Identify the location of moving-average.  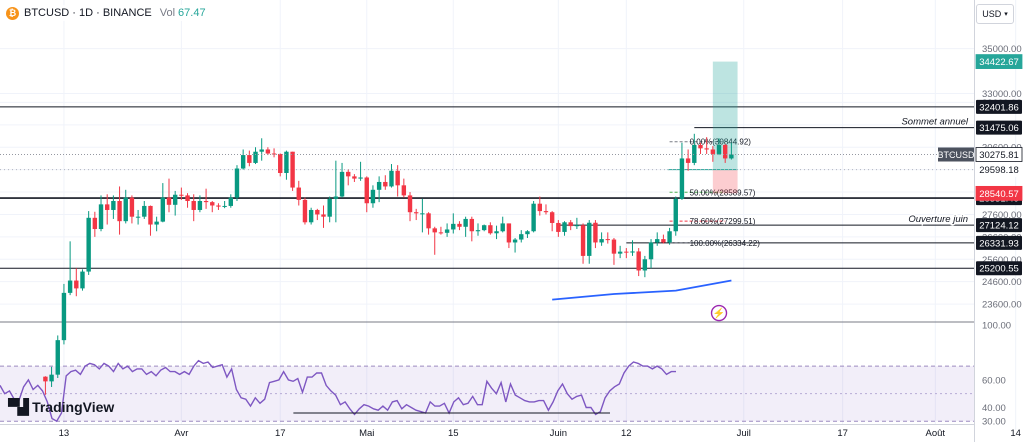
(642, 290).